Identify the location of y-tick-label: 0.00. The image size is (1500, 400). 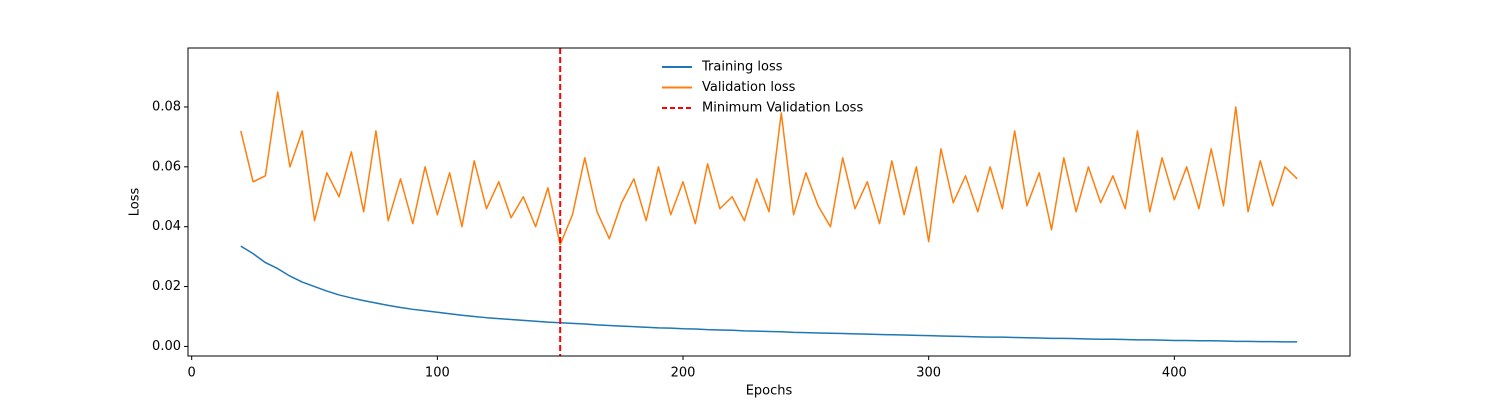
(166, 346).